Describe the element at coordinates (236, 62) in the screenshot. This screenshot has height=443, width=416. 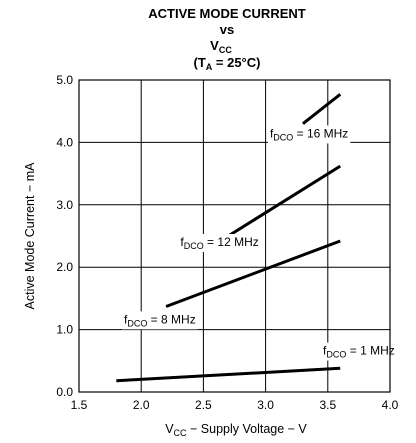
I see `chart-title-line4-rest: = 25°C)` at that location.